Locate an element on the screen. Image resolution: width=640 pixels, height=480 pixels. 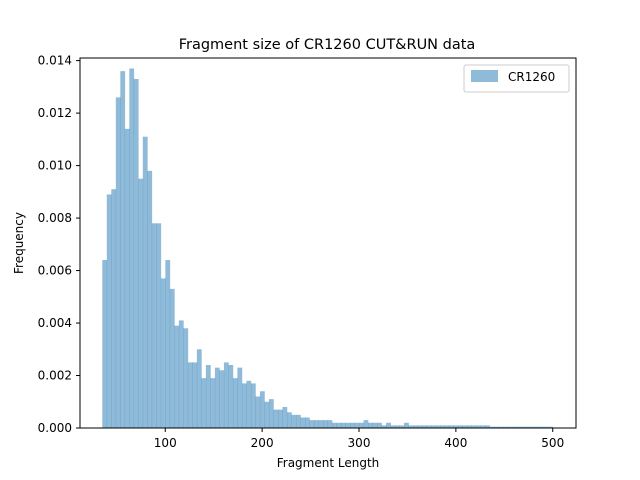
y-tick-label: 0.008 is located at coordinates (55, 218).